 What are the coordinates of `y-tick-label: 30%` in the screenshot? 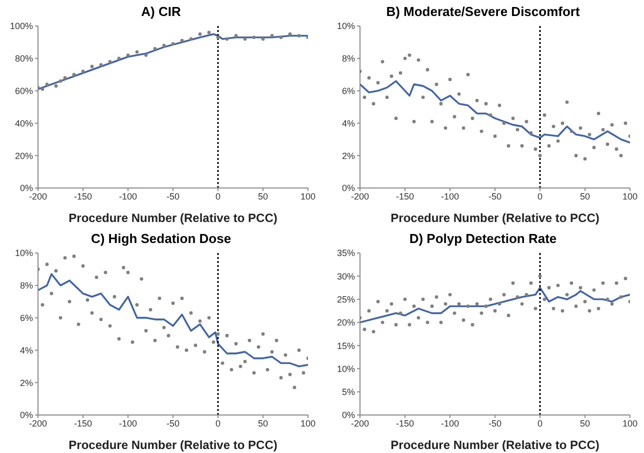 It's located at (345, 275).